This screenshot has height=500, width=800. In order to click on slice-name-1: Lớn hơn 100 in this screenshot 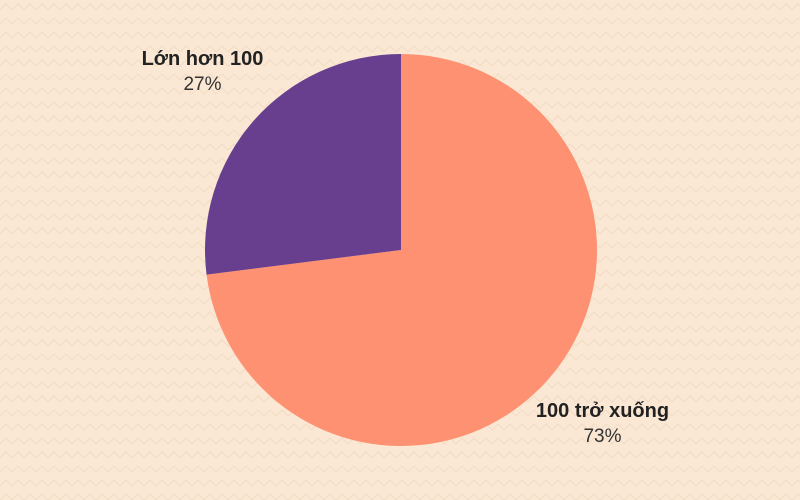, I will do `click(202, 59)`.